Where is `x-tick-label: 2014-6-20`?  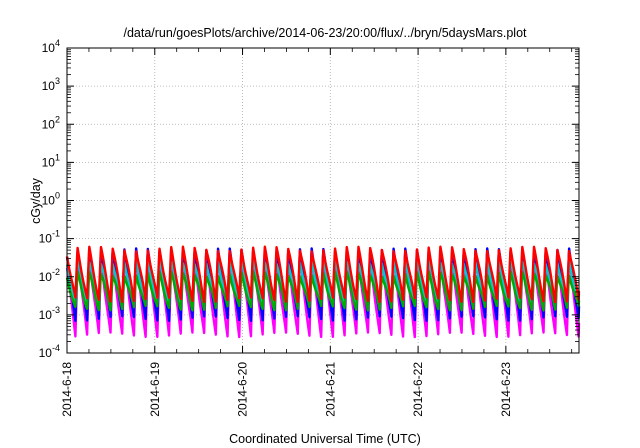 x-tick-label: 2014-6-20 is located at coordinates (243, 389).